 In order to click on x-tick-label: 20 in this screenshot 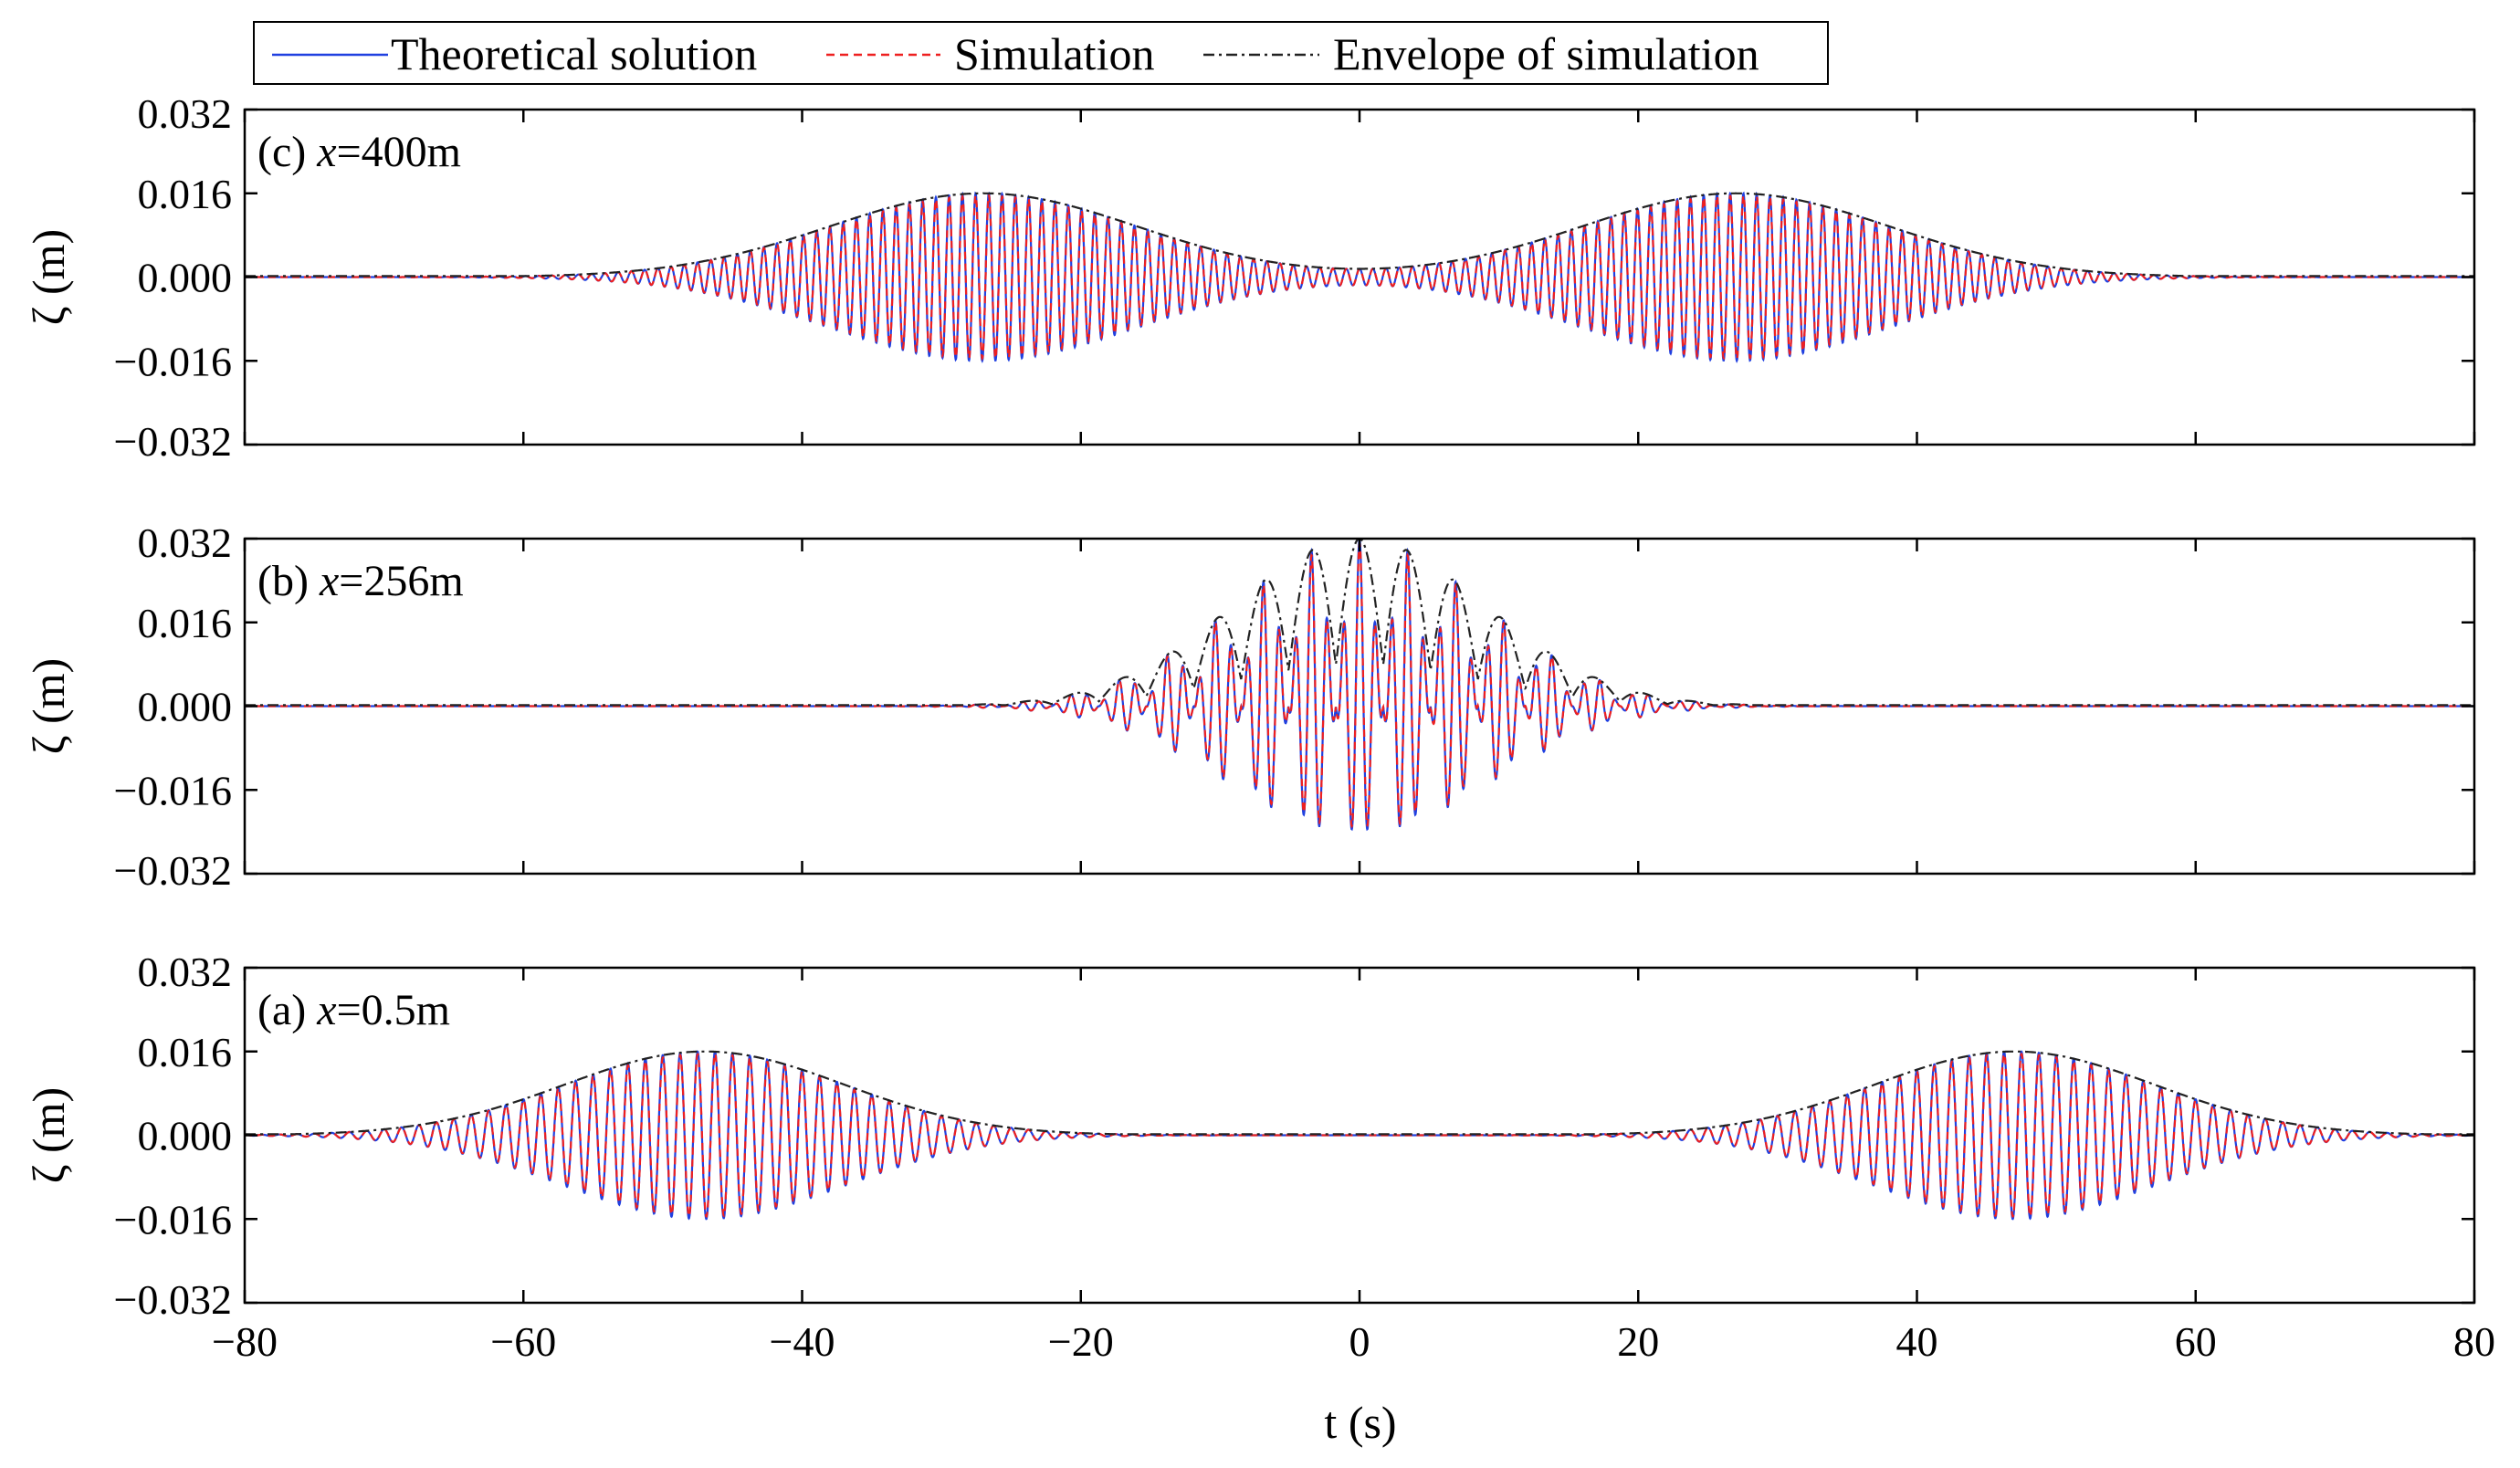, I will do `click(1638, 1341)`.